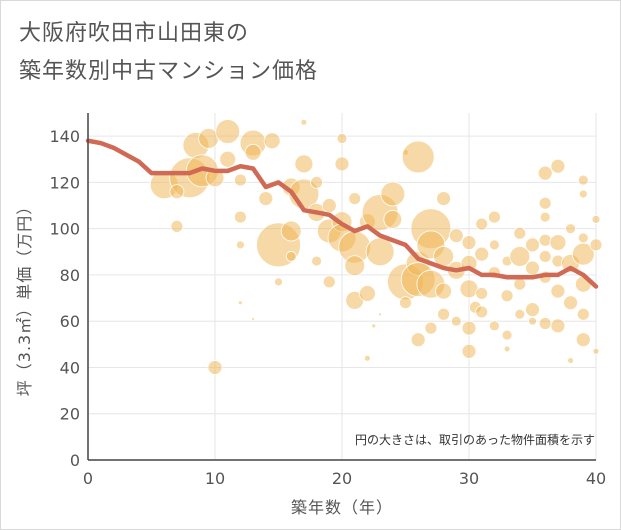 The height and width of the screenshot is (530, 621). I want to click on y-tick-label: 0, so click(75, 460).